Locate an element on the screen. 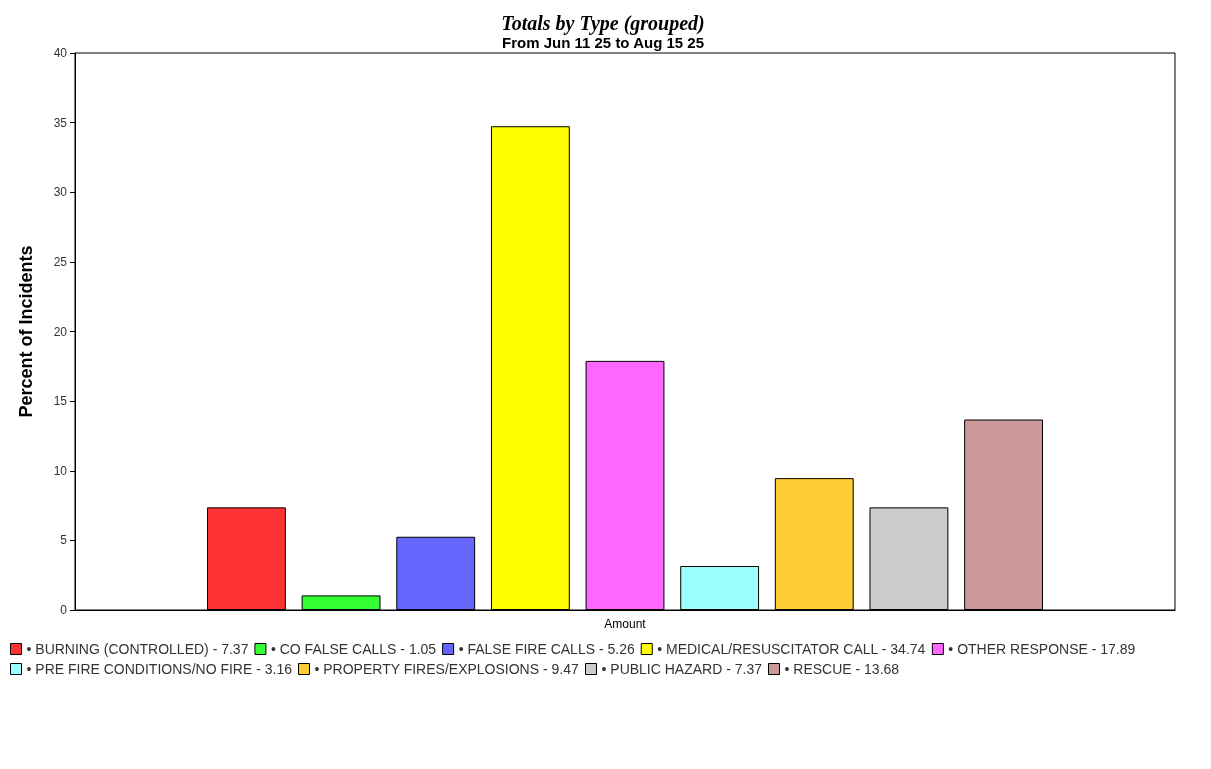 This screenshot has height=769, width=1211. legend-label: • RESCUE - 13.68 is located at coordinates (842, 669).